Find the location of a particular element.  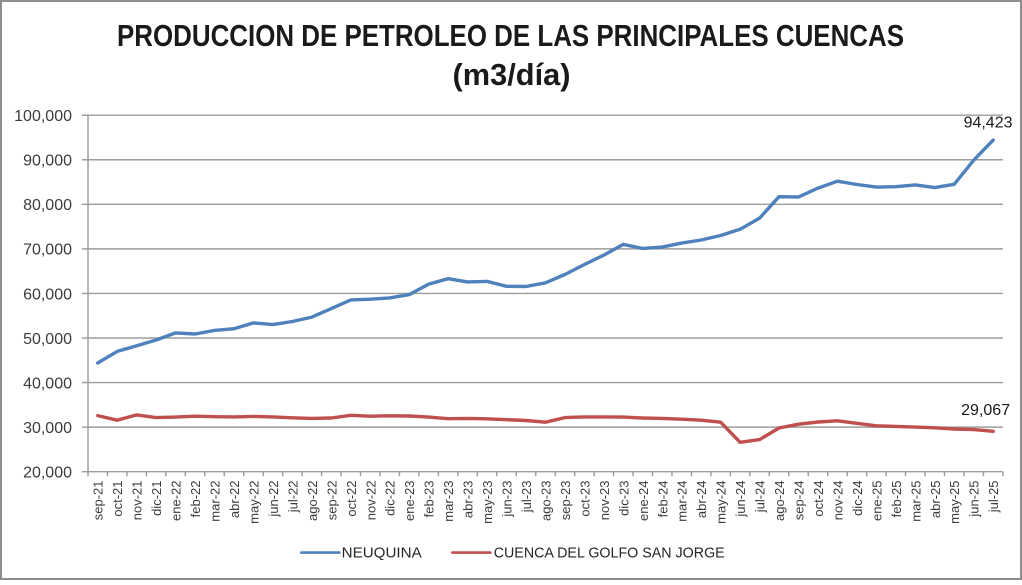

svg-text: sep-21 is located at coordinates (98, 501).